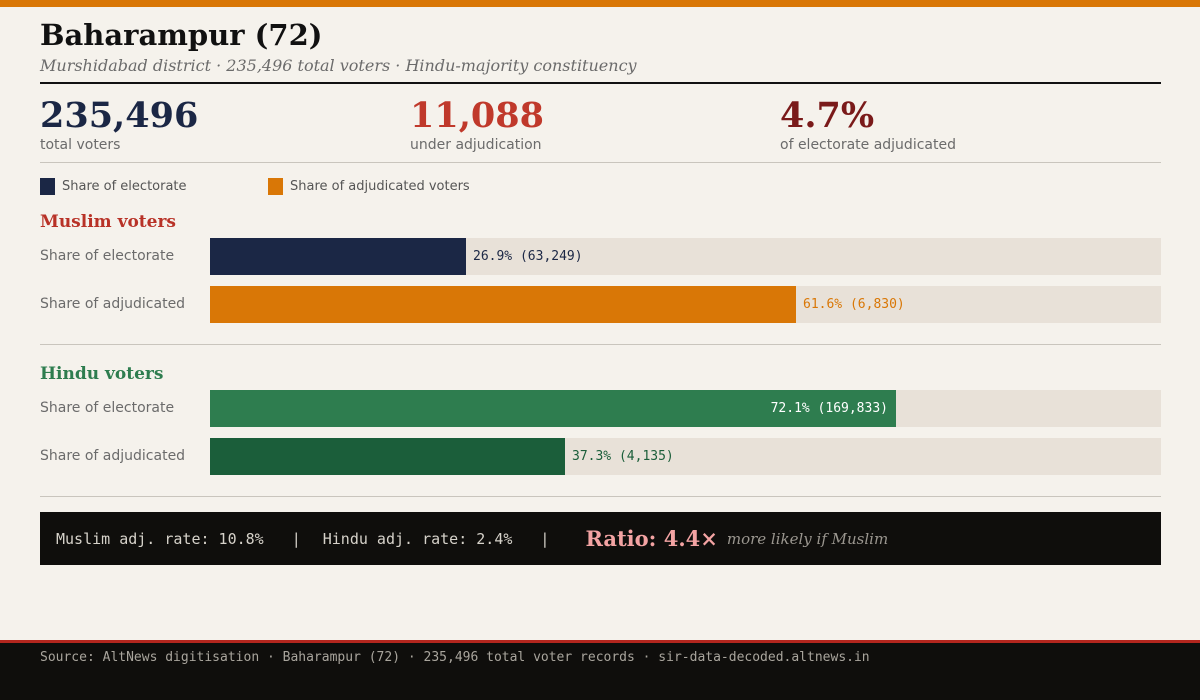  Describe the element at coordinates (181, 35) in the screenshot. I see `page-title: Baharampur (72)` at that location.